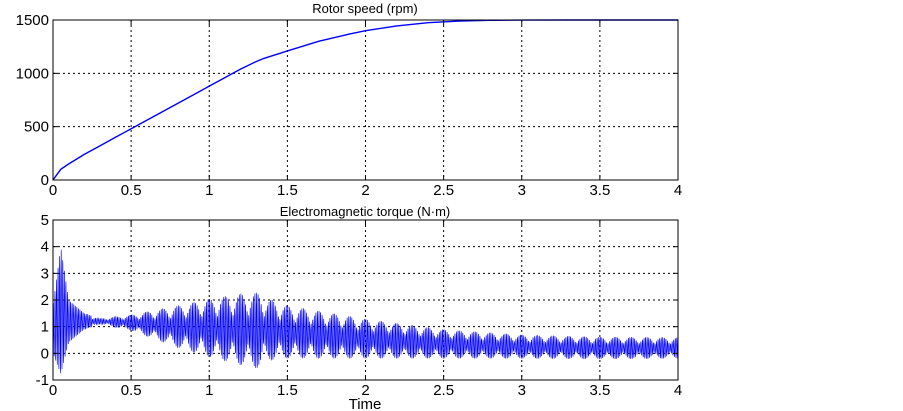 This screenshot has width=903, height=411. What do you see at coordinates (45, 300) in the screenshot?
I see `torque-y-tick-label: 2` at bounding box center [45, 300].